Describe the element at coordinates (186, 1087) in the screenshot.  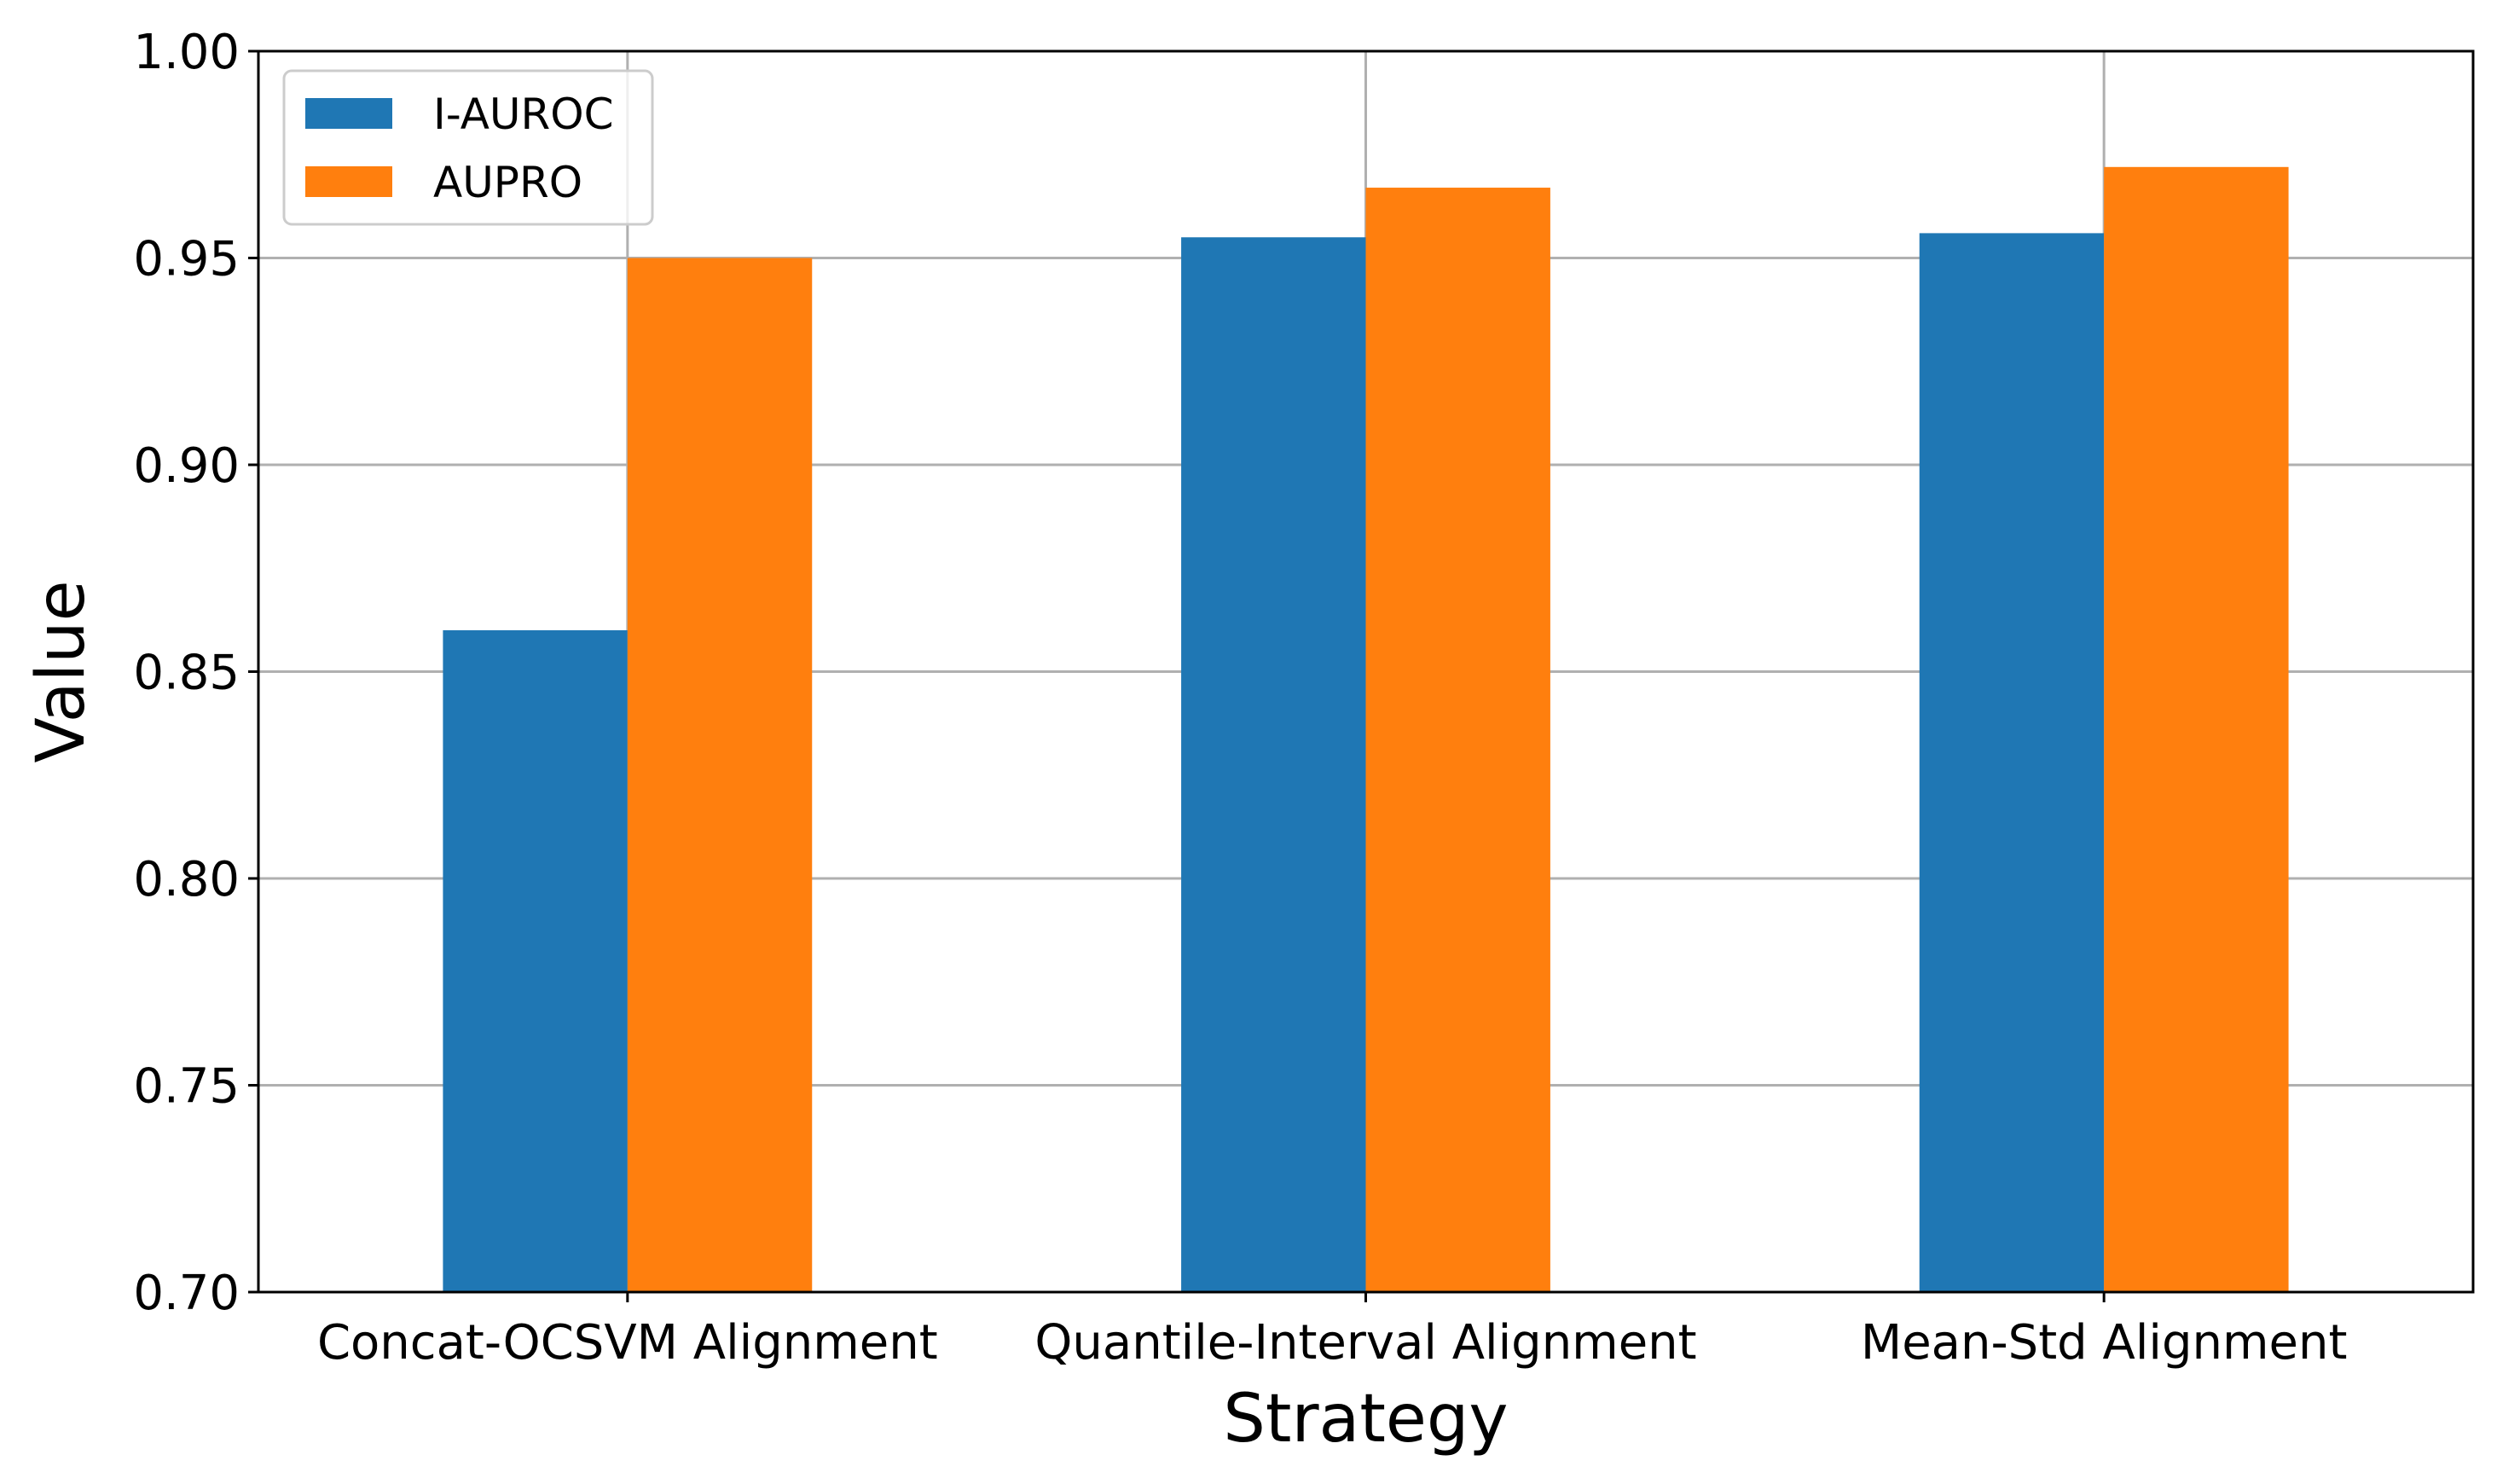
I see `y-tick-label: 0.75` at that location.